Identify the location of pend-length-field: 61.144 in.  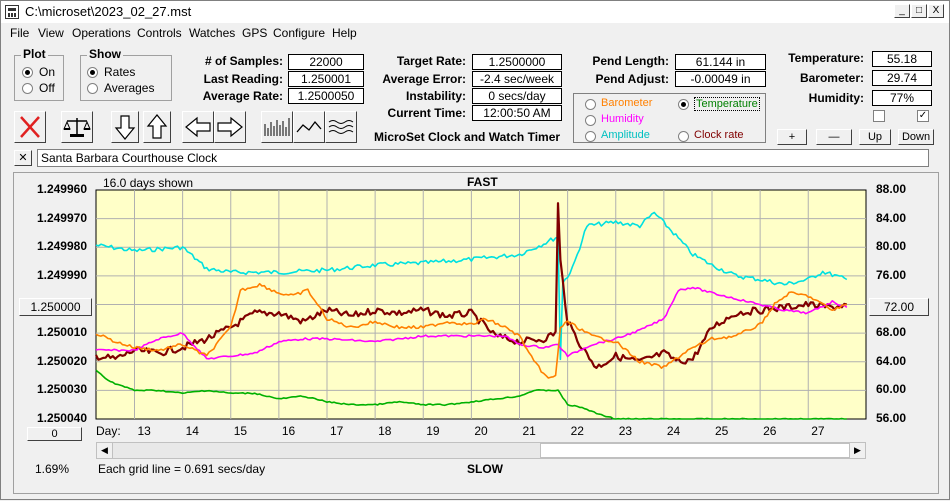
(720, 62).